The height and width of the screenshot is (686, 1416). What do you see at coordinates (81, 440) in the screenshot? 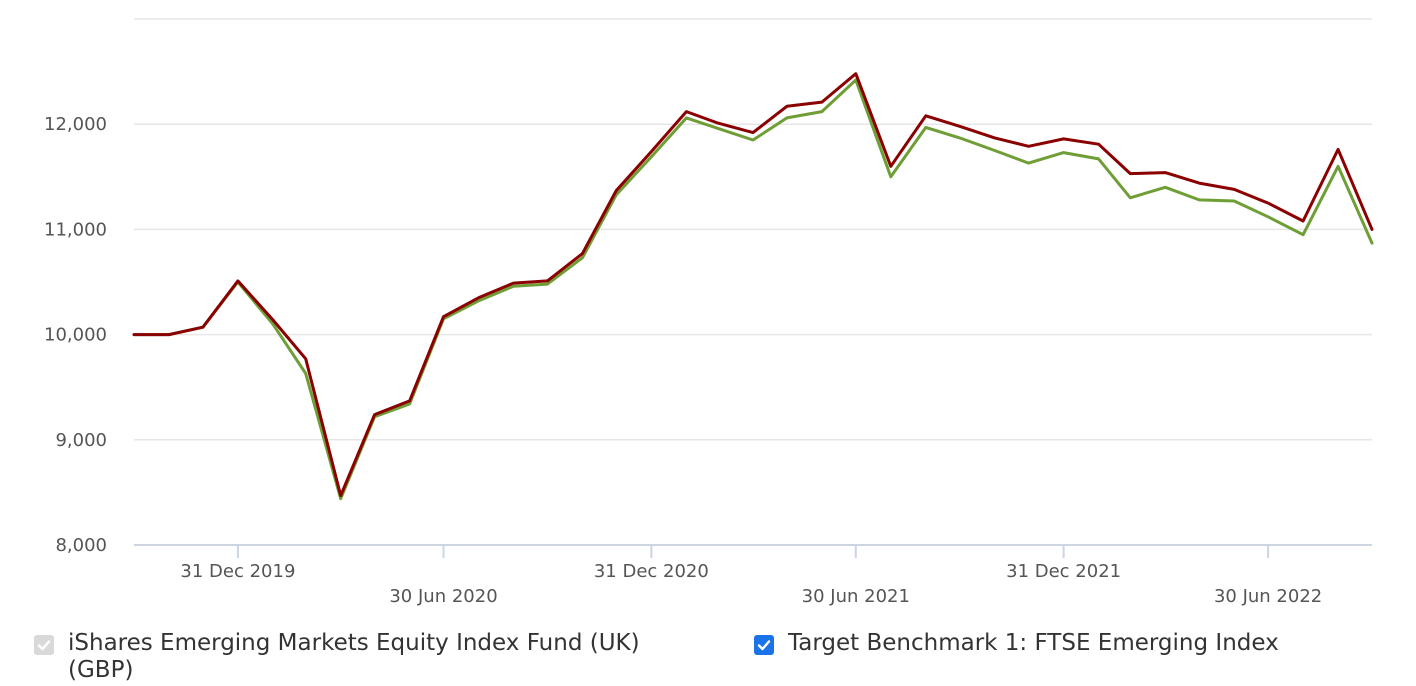
I see `y-tick-label: 9,000` at bounding box center [81, 440].